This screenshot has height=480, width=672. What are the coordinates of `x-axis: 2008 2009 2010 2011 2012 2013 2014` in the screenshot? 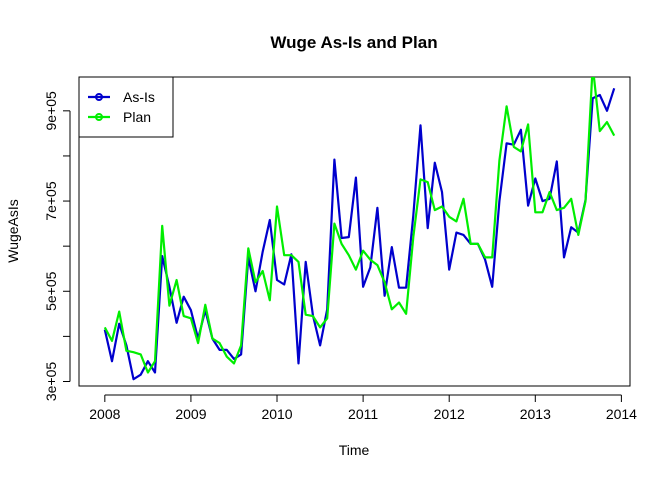 It's located at (363, 408).